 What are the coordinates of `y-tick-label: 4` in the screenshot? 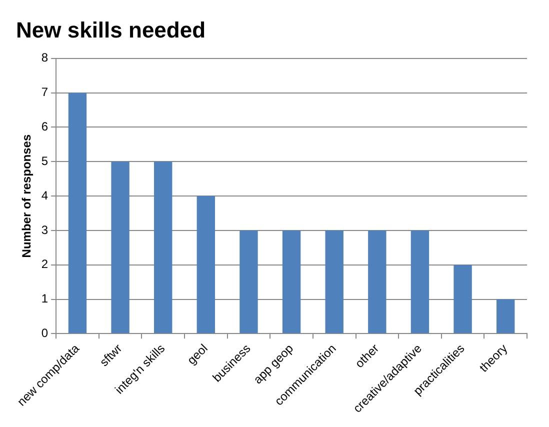 It's located at (44, 195).